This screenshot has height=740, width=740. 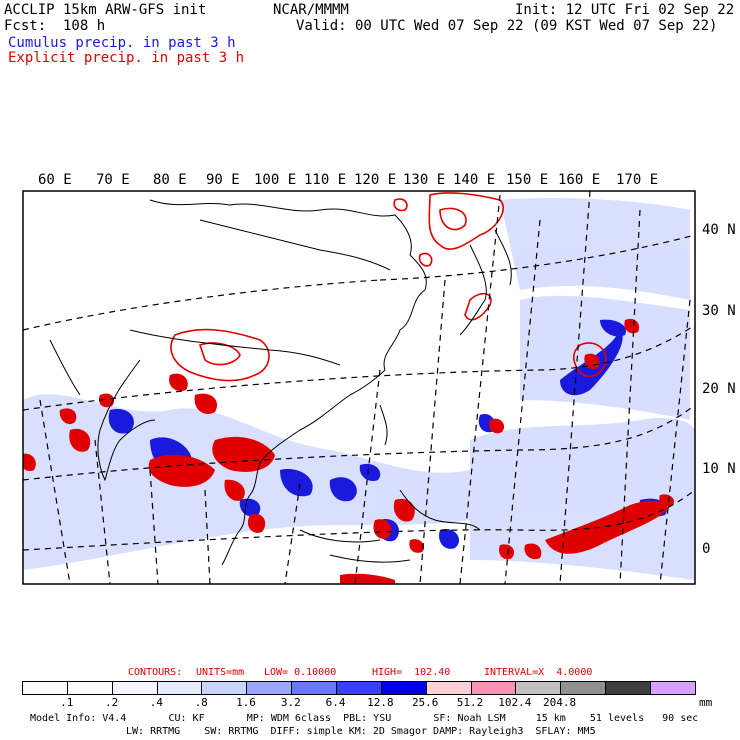 I want to click on lon-label: 160 E, so click(x=579, y=180).